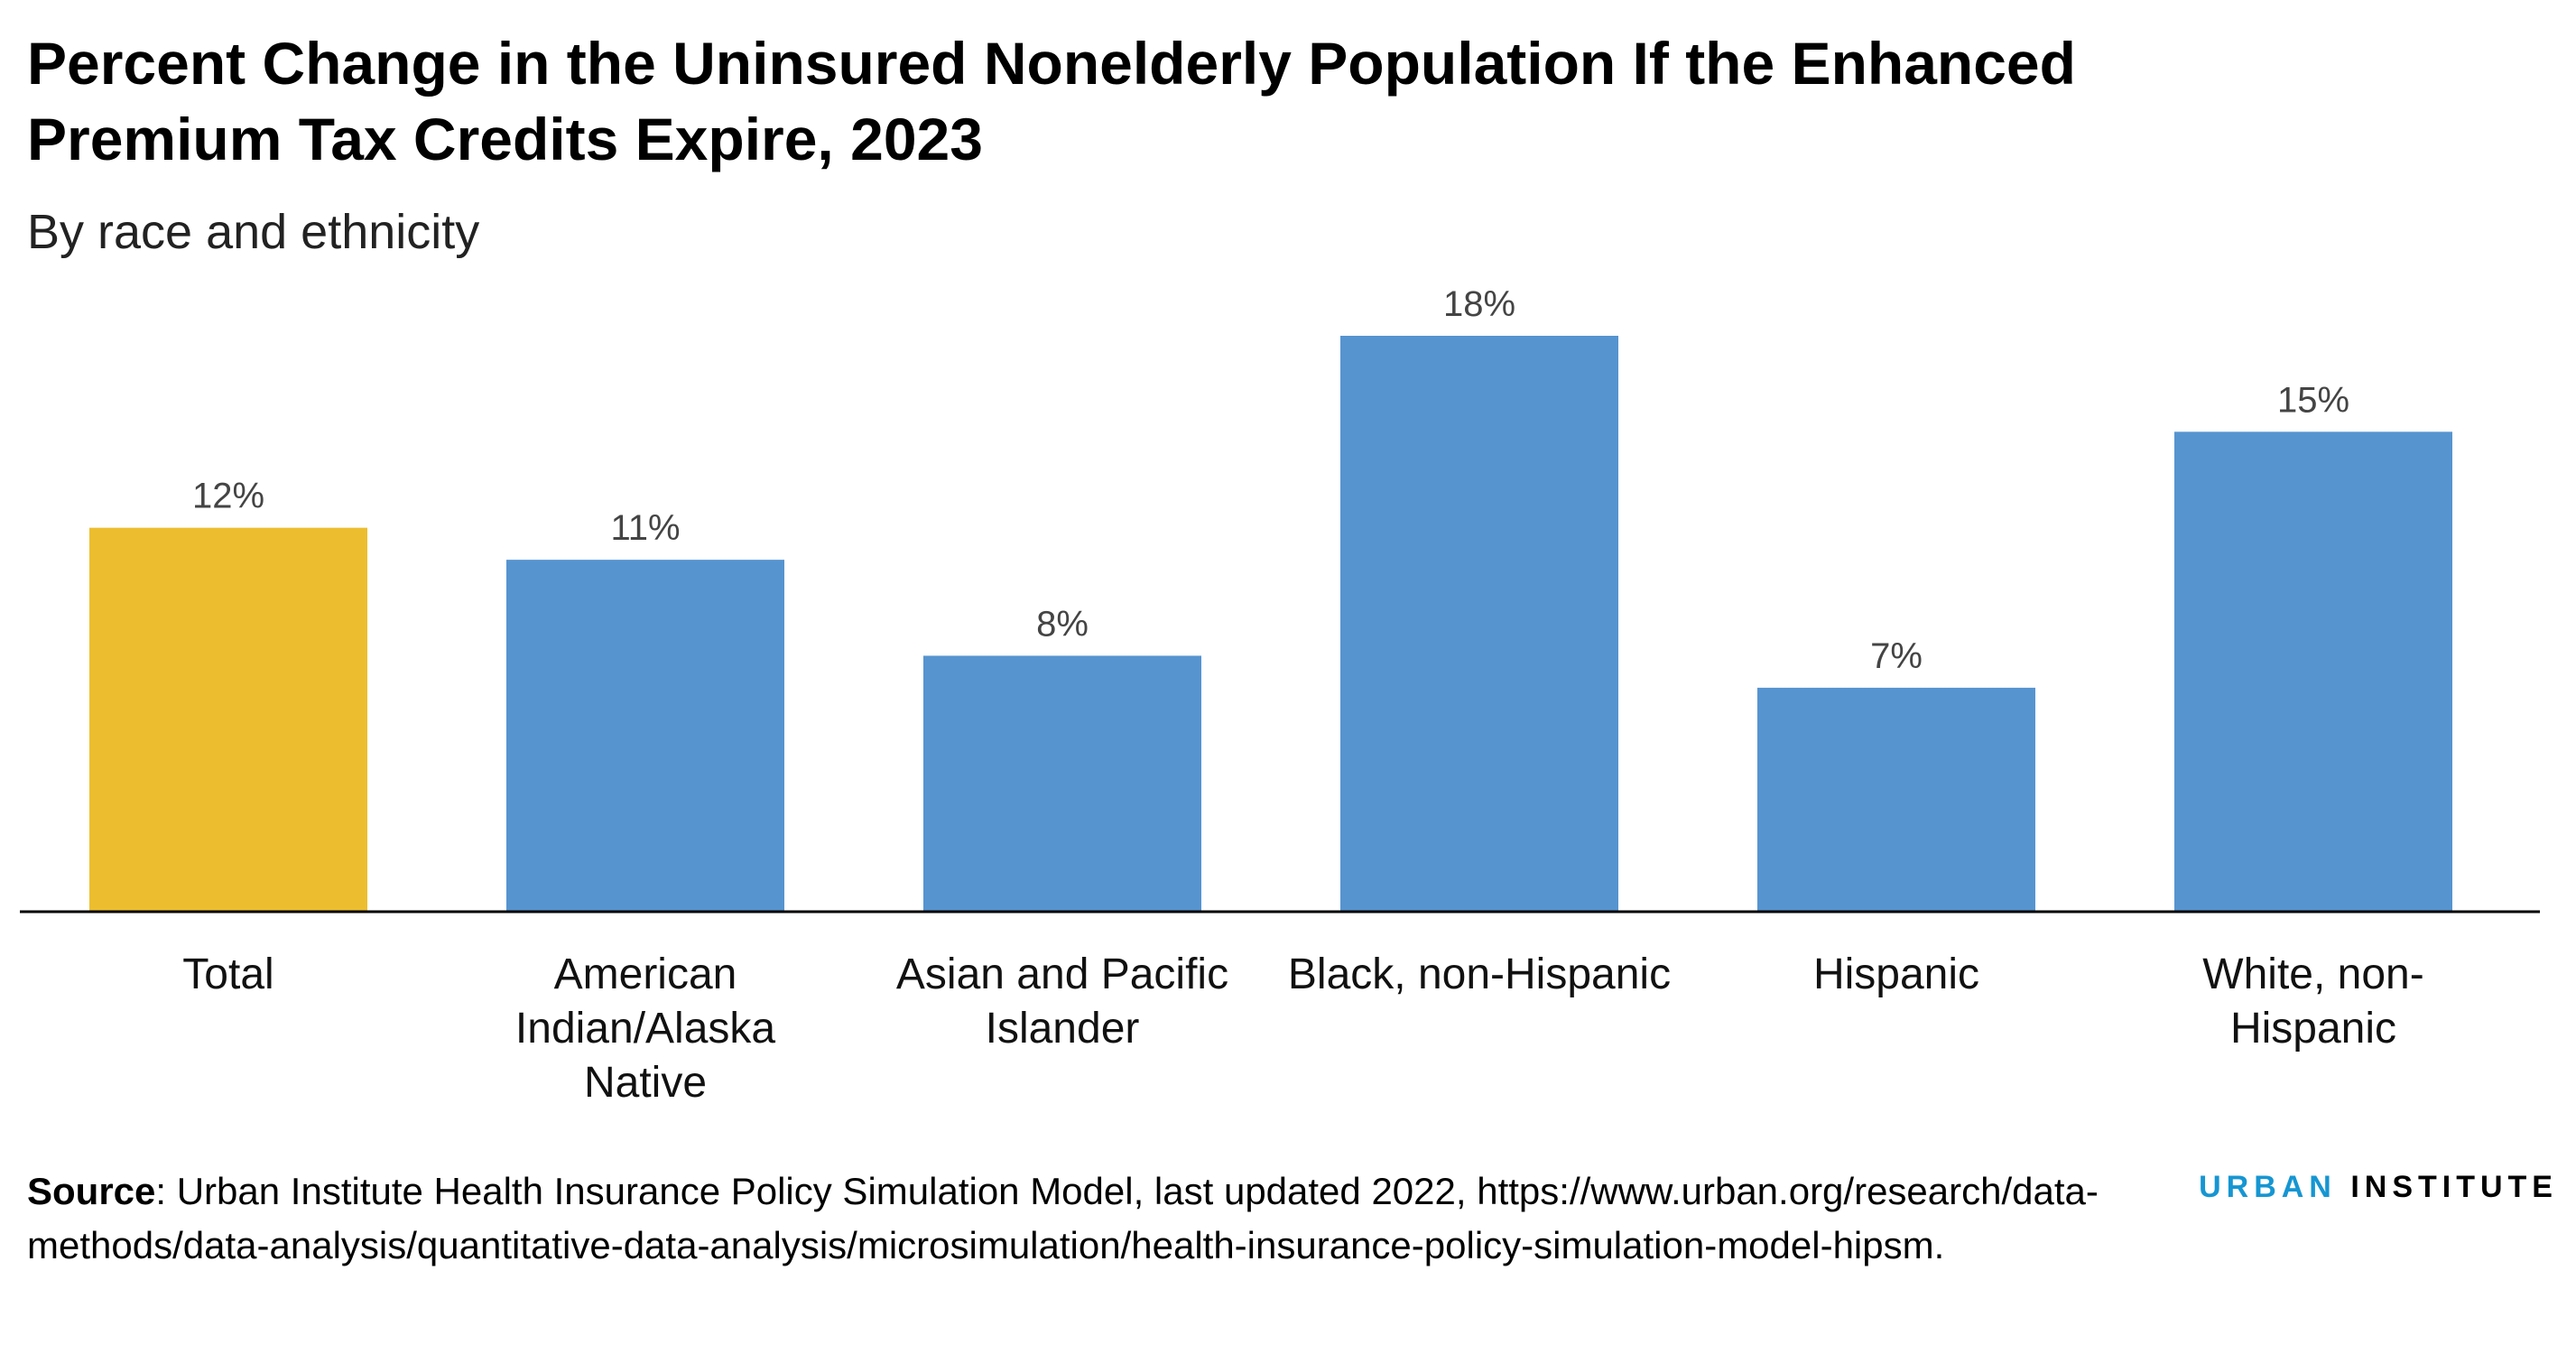  I want to click on source-label: Source, so click(91, 1191).